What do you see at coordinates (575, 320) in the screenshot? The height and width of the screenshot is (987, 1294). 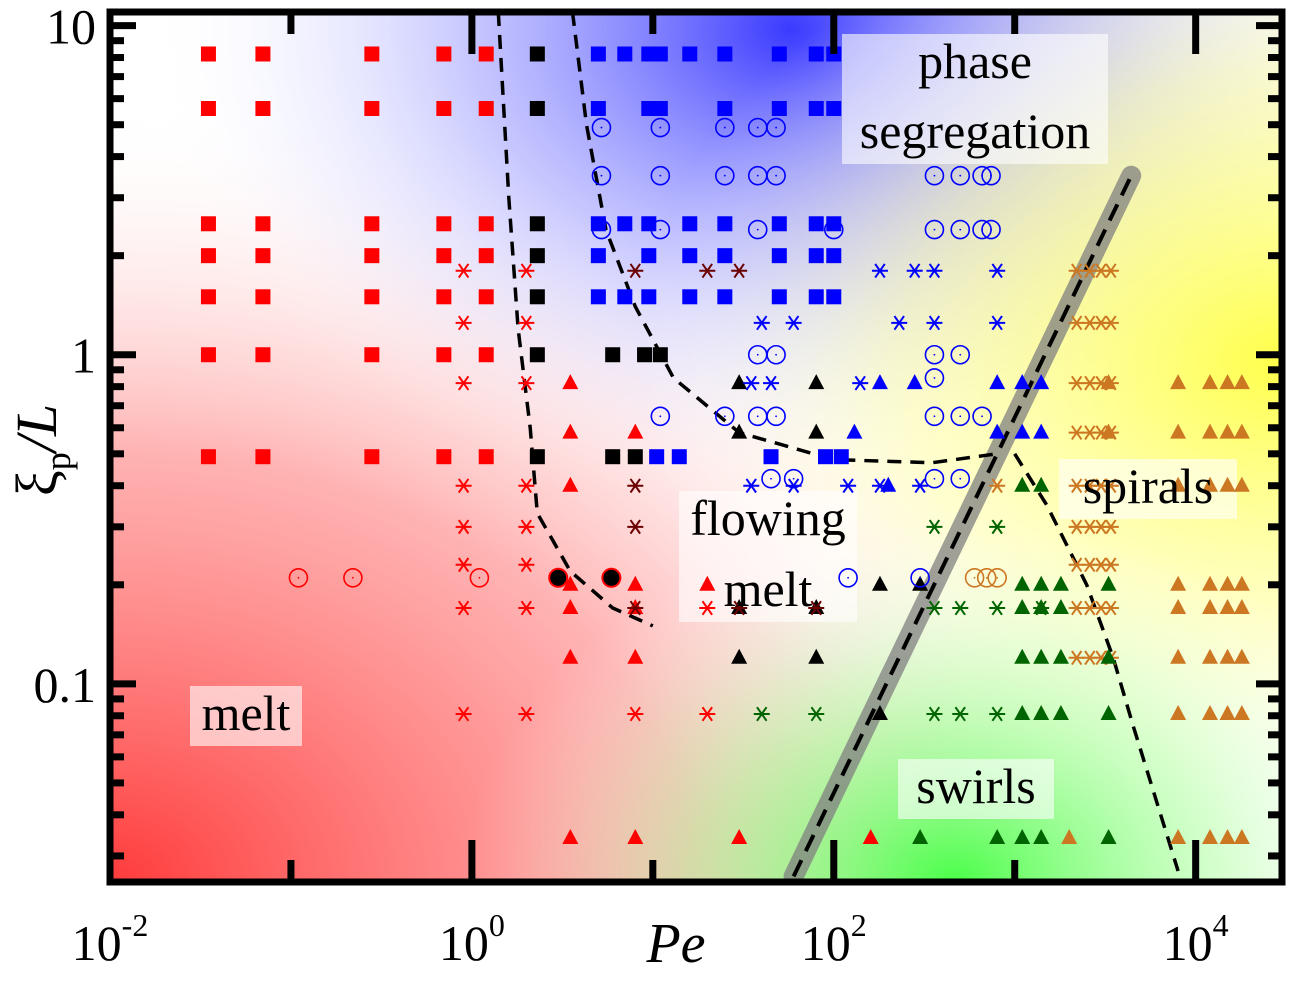 I see `boundary-line` at bounding box center [575, 320].